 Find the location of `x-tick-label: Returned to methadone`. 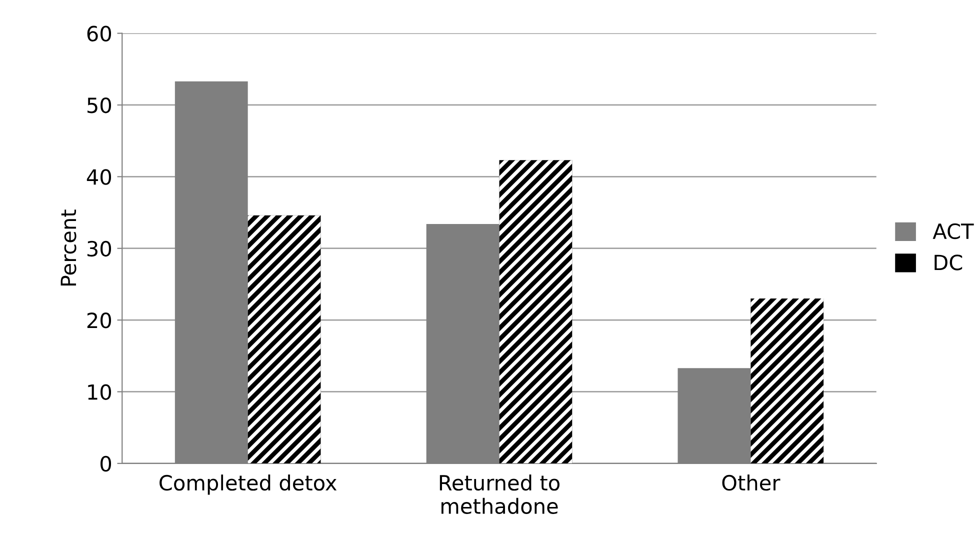

x-tick-label: Returned to methadone is located at coordinates (500, 494).